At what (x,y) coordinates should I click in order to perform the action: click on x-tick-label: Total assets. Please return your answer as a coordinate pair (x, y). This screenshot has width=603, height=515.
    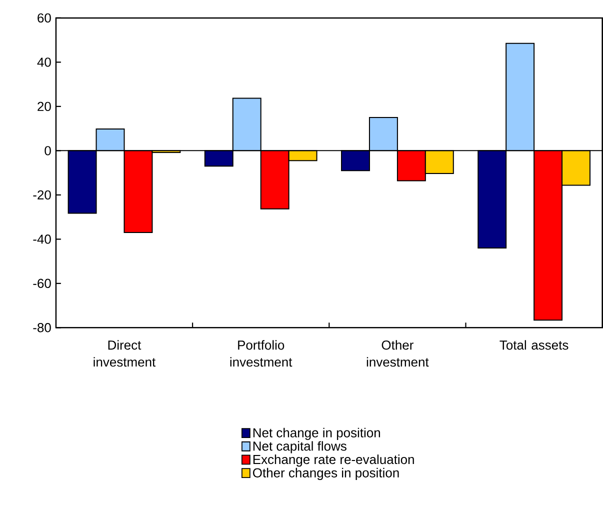
    Looking at the image, I should click on (534, 345).